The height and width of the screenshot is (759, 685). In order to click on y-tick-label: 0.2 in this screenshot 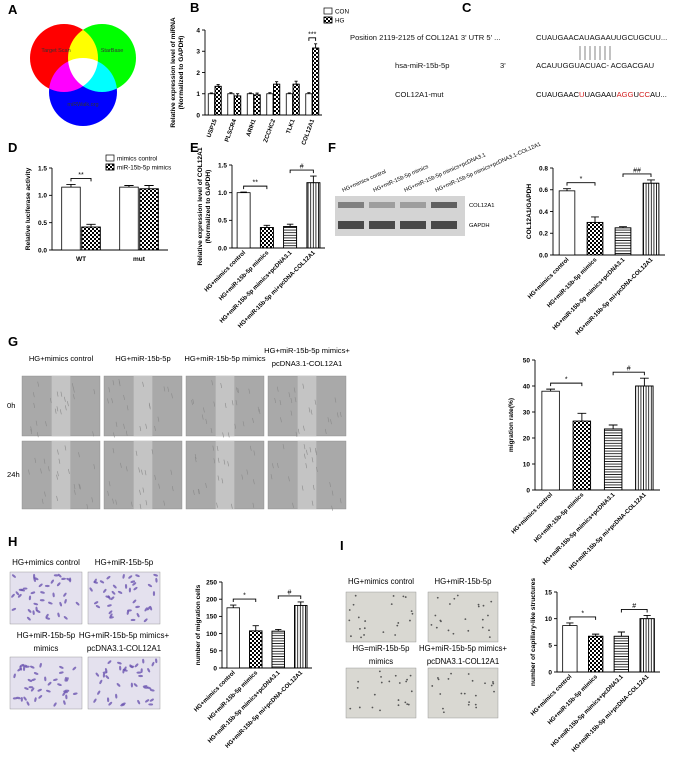, I will do `click(543, 234)`.